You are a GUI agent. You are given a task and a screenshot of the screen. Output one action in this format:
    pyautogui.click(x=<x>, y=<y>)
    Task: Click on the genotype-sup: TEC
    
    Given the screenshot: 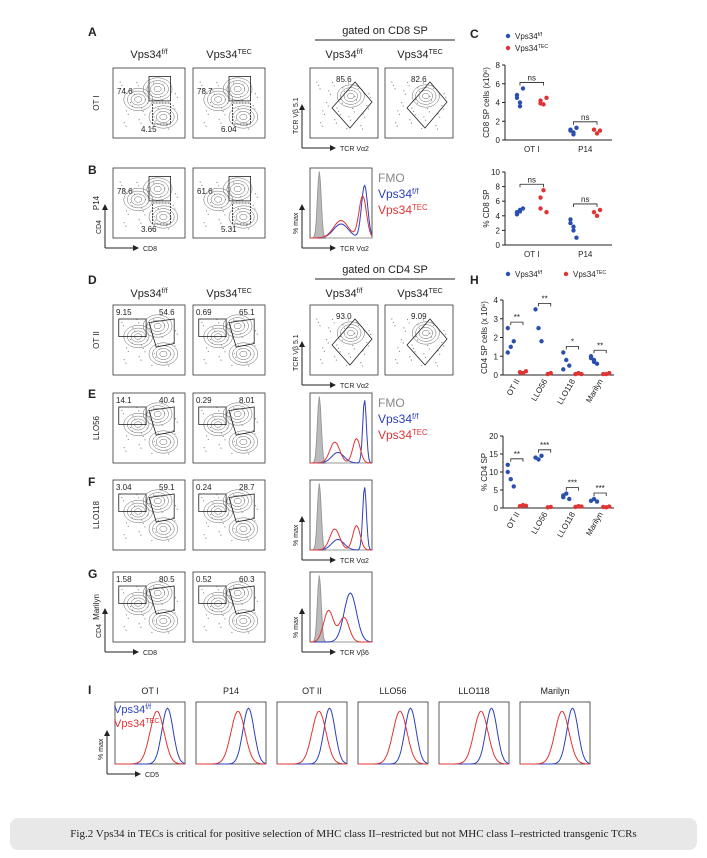 What is the action you would take?
    pyautogui.click(x=420, y=207)
    